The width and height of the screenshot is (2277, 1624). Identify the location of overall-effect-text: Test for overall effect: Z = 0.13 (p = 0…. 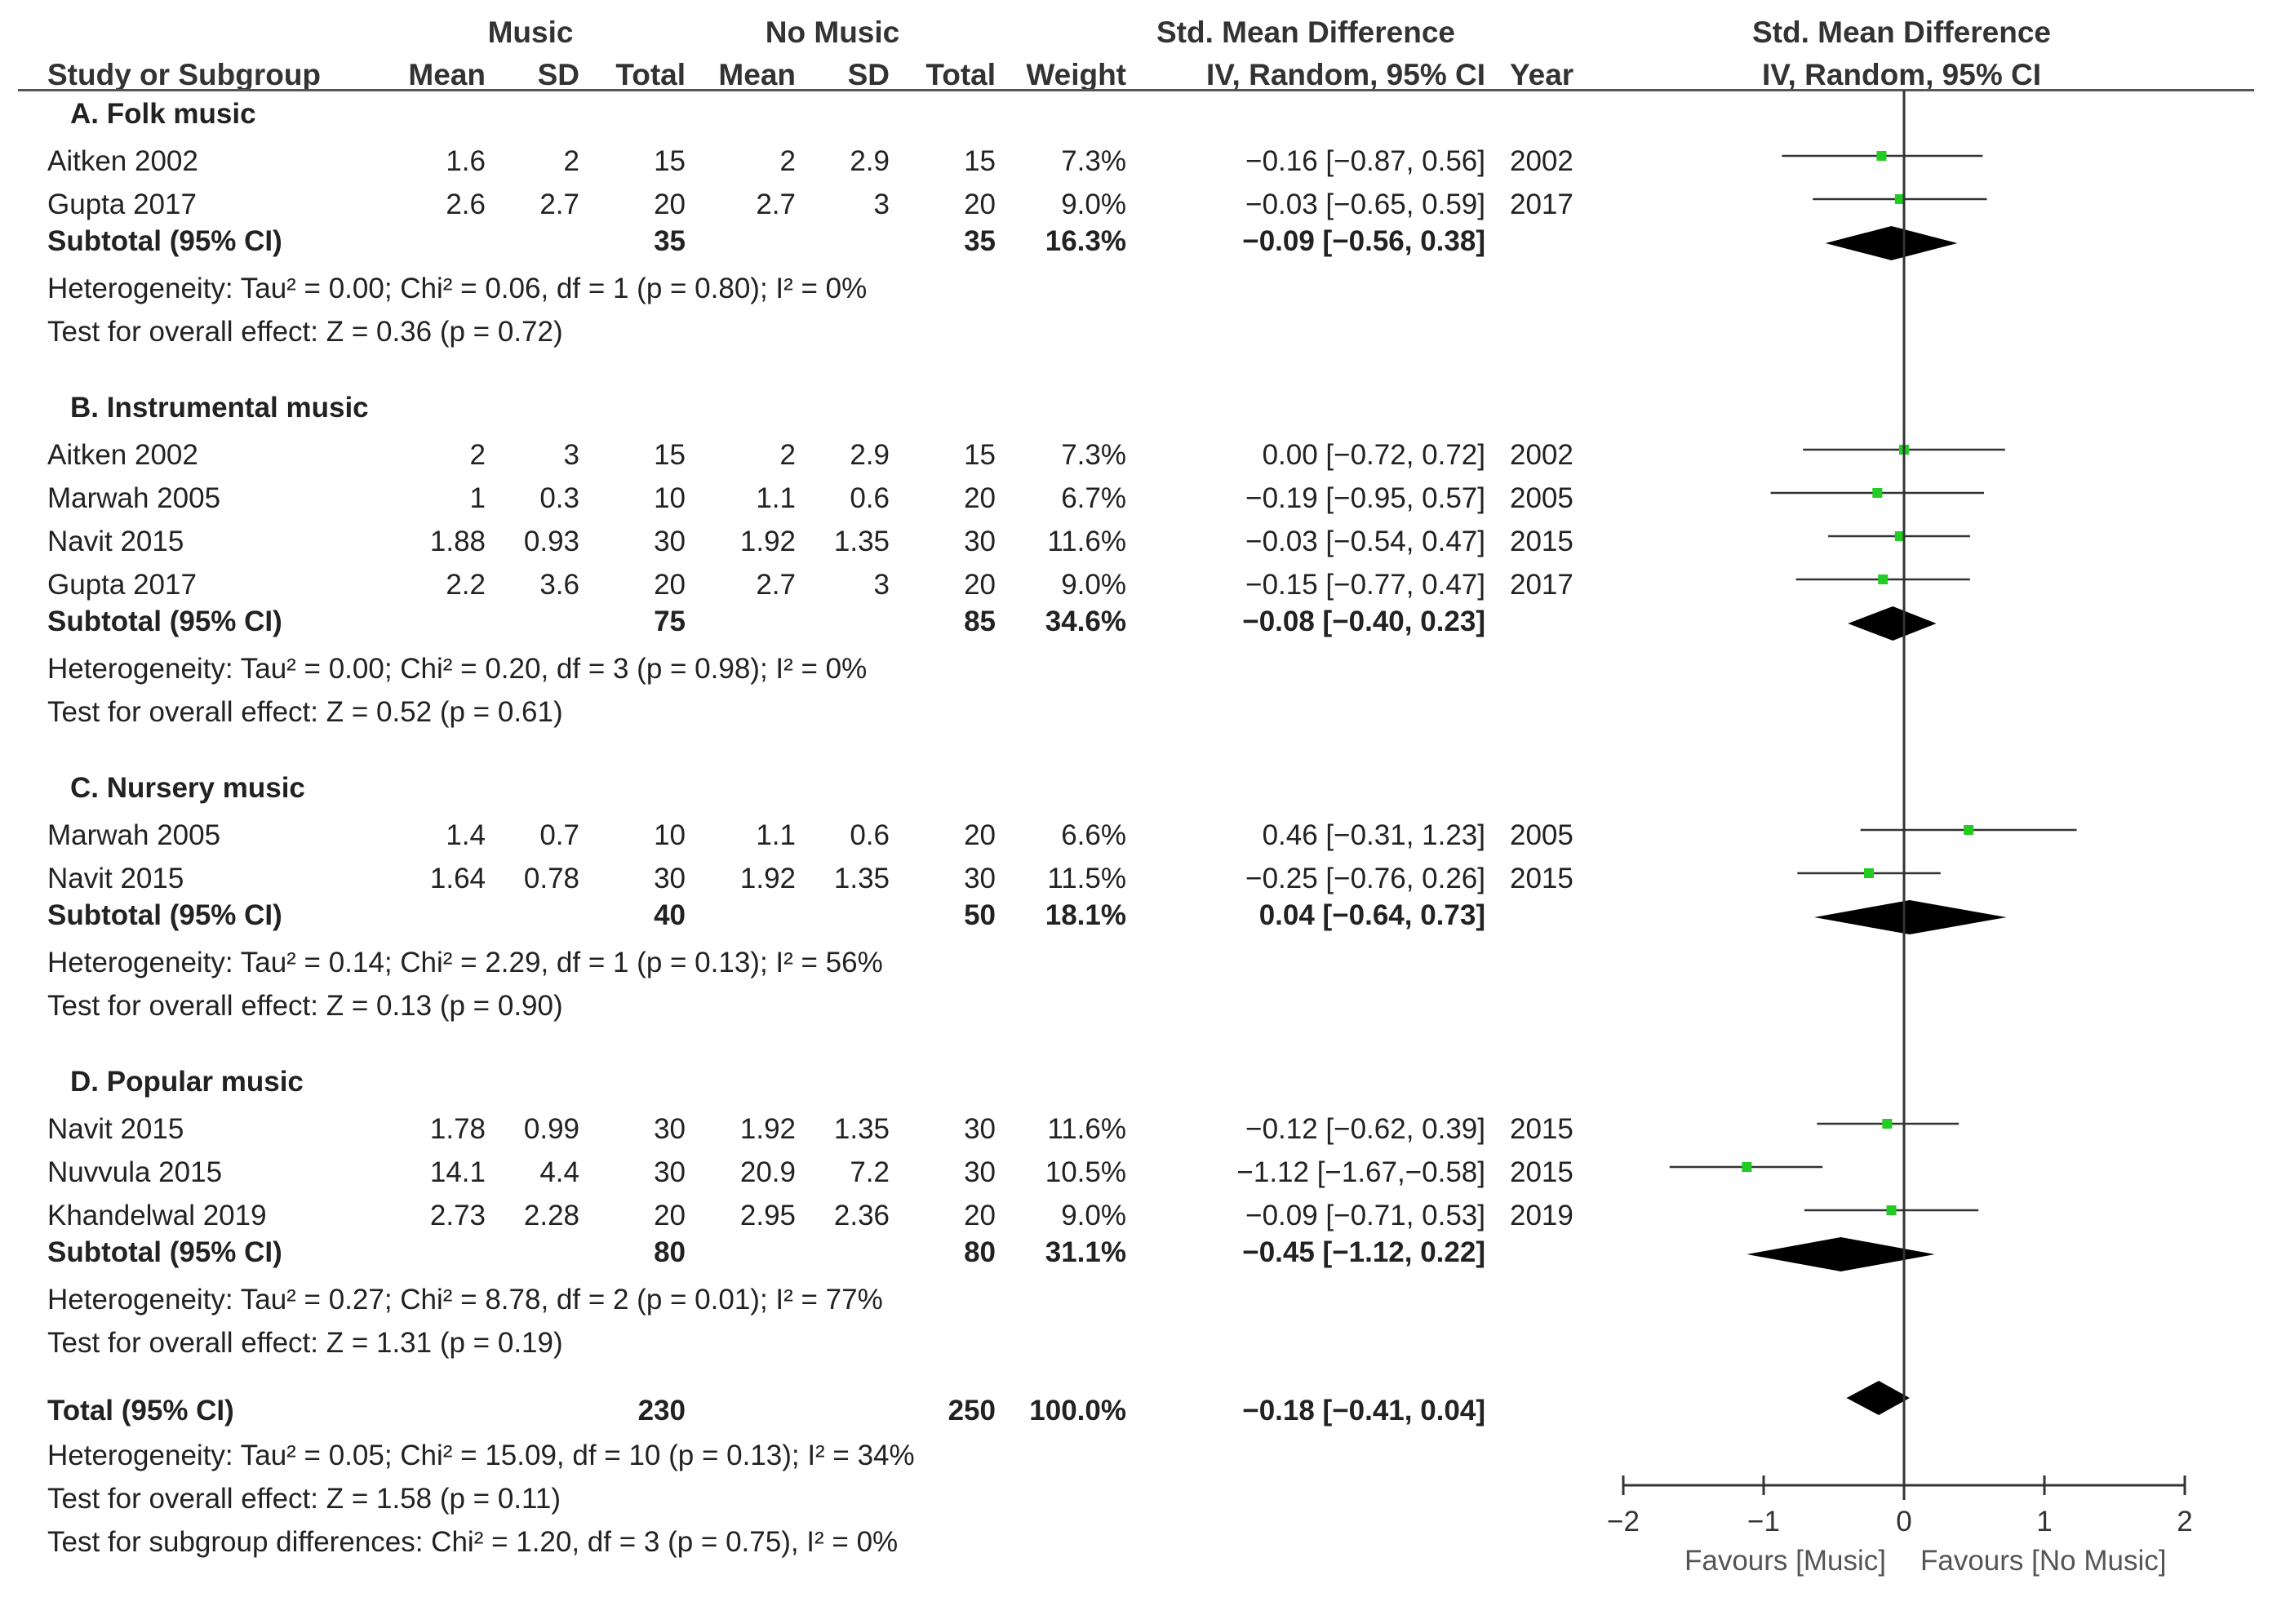
(305, 1006).